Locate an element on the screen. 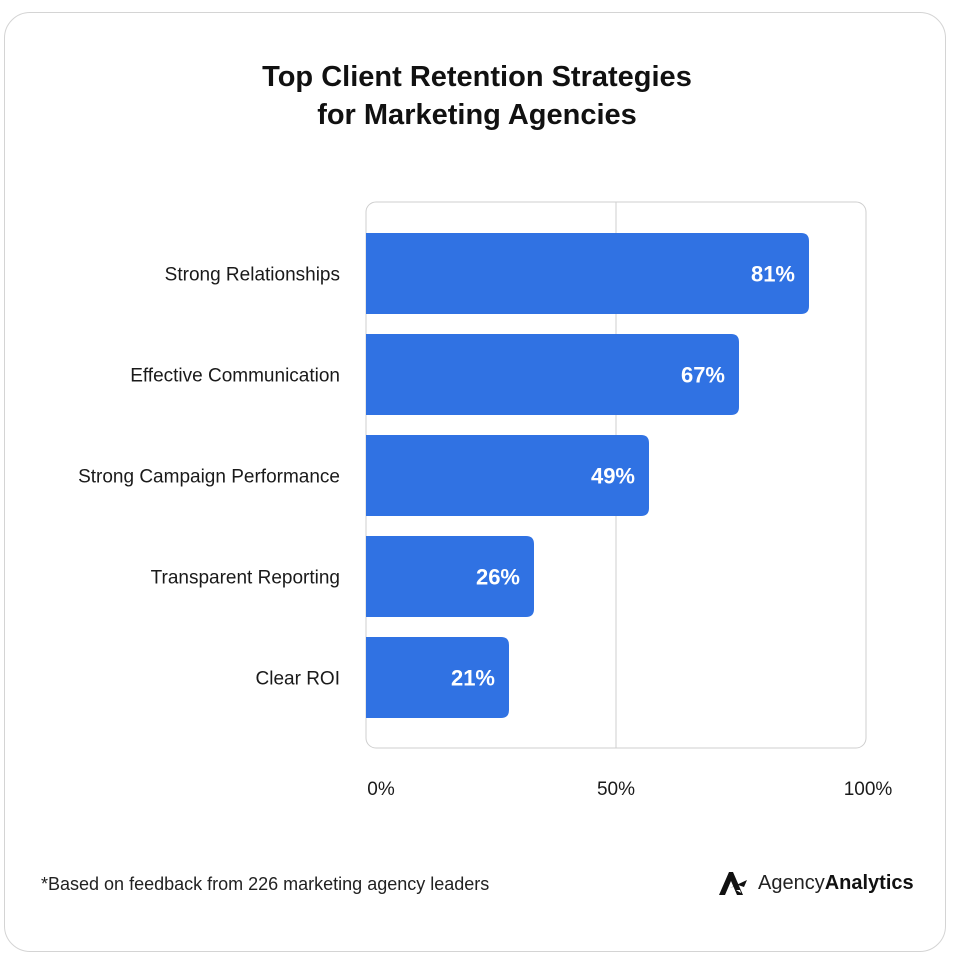  x-tick-label-0: 0% is located at coordinates (381, 789).